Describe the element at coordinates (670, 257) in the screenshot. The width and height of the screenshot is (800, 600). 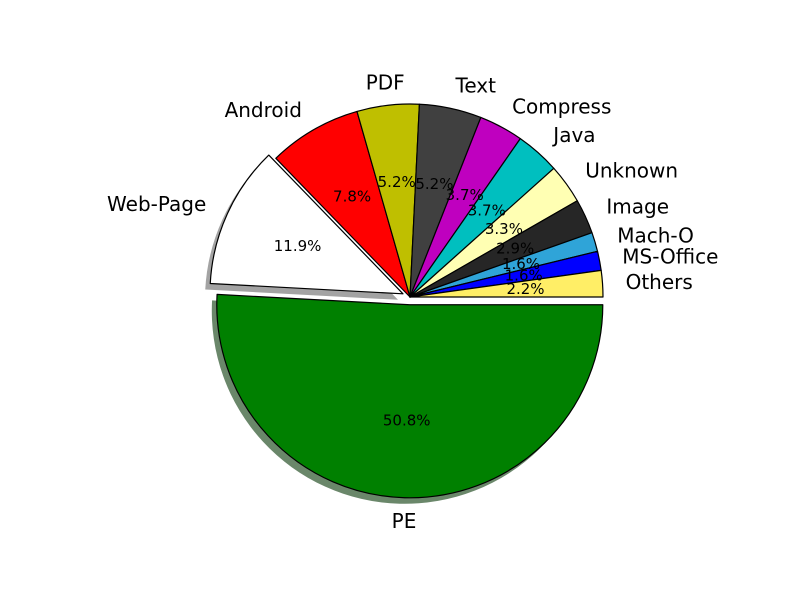
I see `category-label-ms-office: MS-Office` at that location.